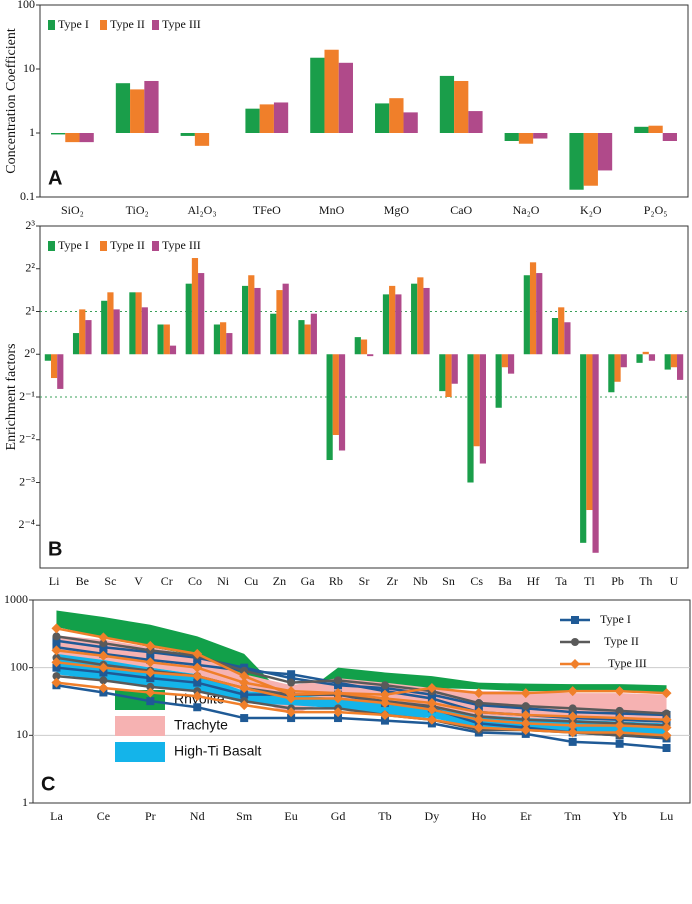 This screenshot has height=904, width=692. I want to click on x-tick-label: La, so click(56, 816).